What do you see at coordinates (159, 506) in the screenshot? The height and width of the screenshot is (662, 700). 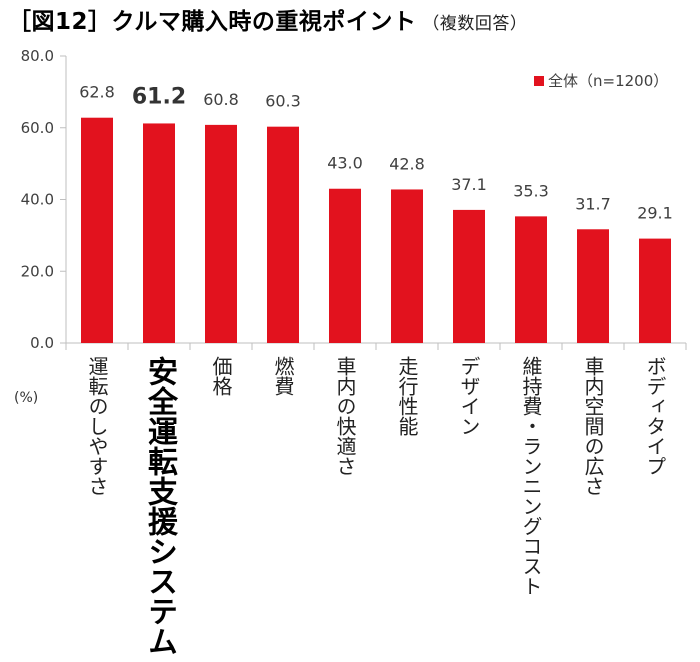 I see `x-category-label: 安全運転支援システム` at bounding box center [159, 506].